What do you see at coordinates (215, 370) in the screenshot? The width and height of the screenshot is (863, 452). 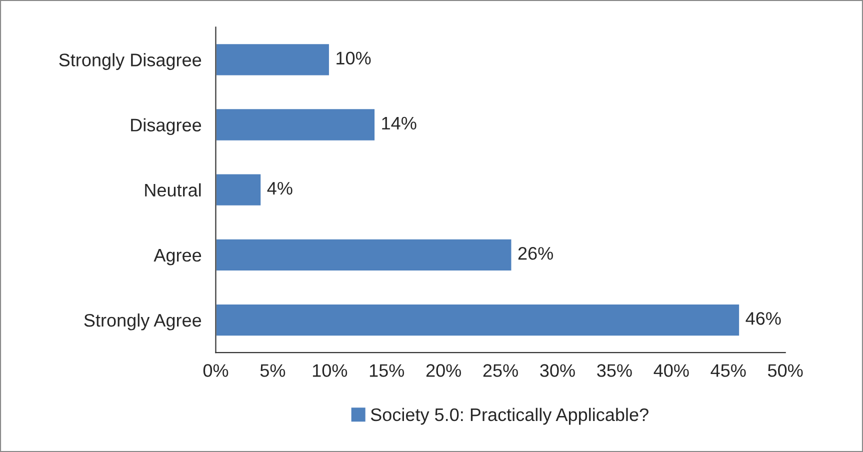 I see `x-tick-label: 0%` at bounding box center [215, 370].